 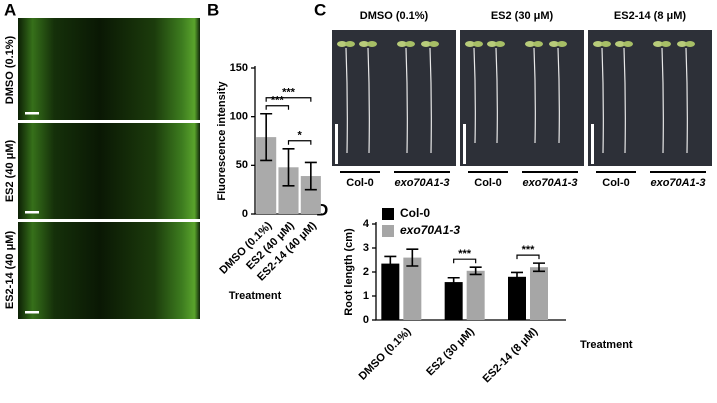 What do you see at coordinates (242, 165) in the screenshot?
I see `y-tick-label: 50` at bounding box center [242, 165].